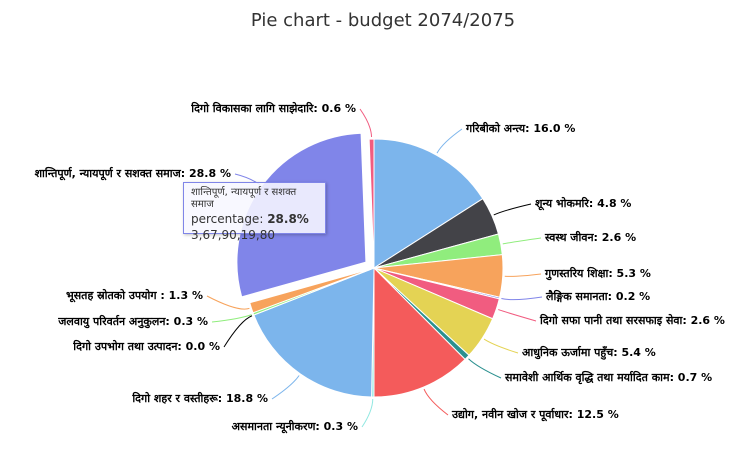 Image resolution: width=756 pixels, height=476 pixels. What do you see at coordinates (273, 108) in the screenshot?
I see `data-label-16: दिगो विकासका लागि साझेदारि: 0.6 %` at bounding box center [273, 108].